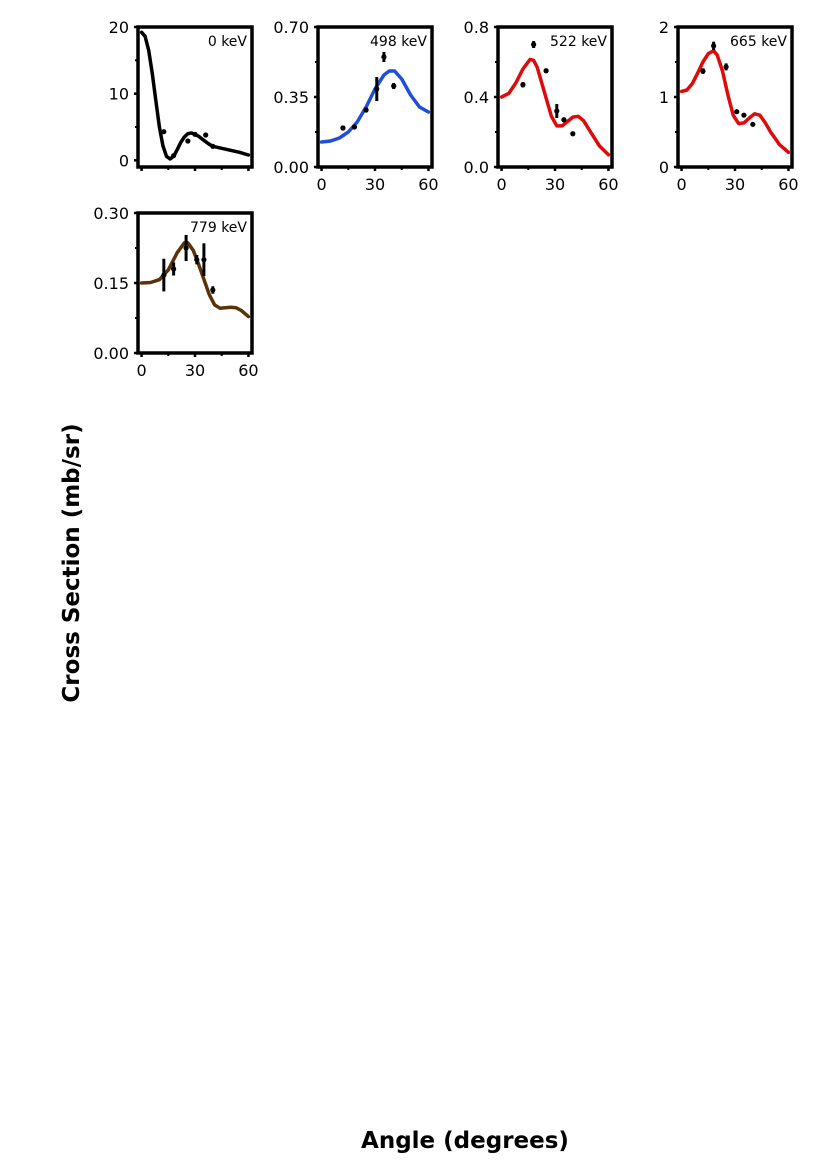  What do you see at coordinates (758, 42) in the screenshot?
I see `energy-label: 665 keV` at bounding box center [758, 42].